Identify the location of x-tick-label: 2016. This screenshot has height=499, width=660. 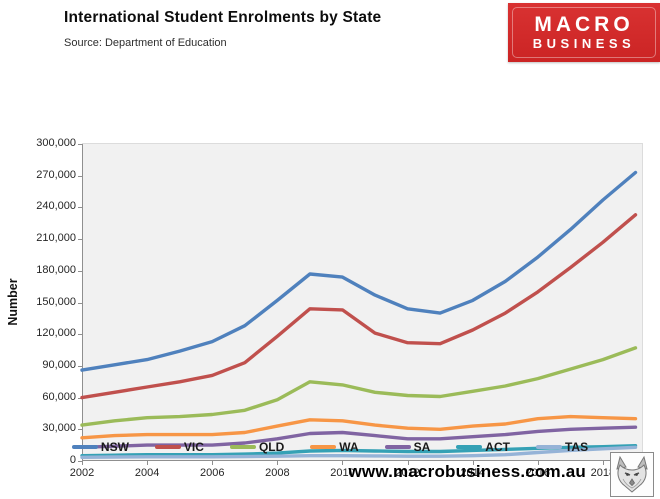
(538, 473).